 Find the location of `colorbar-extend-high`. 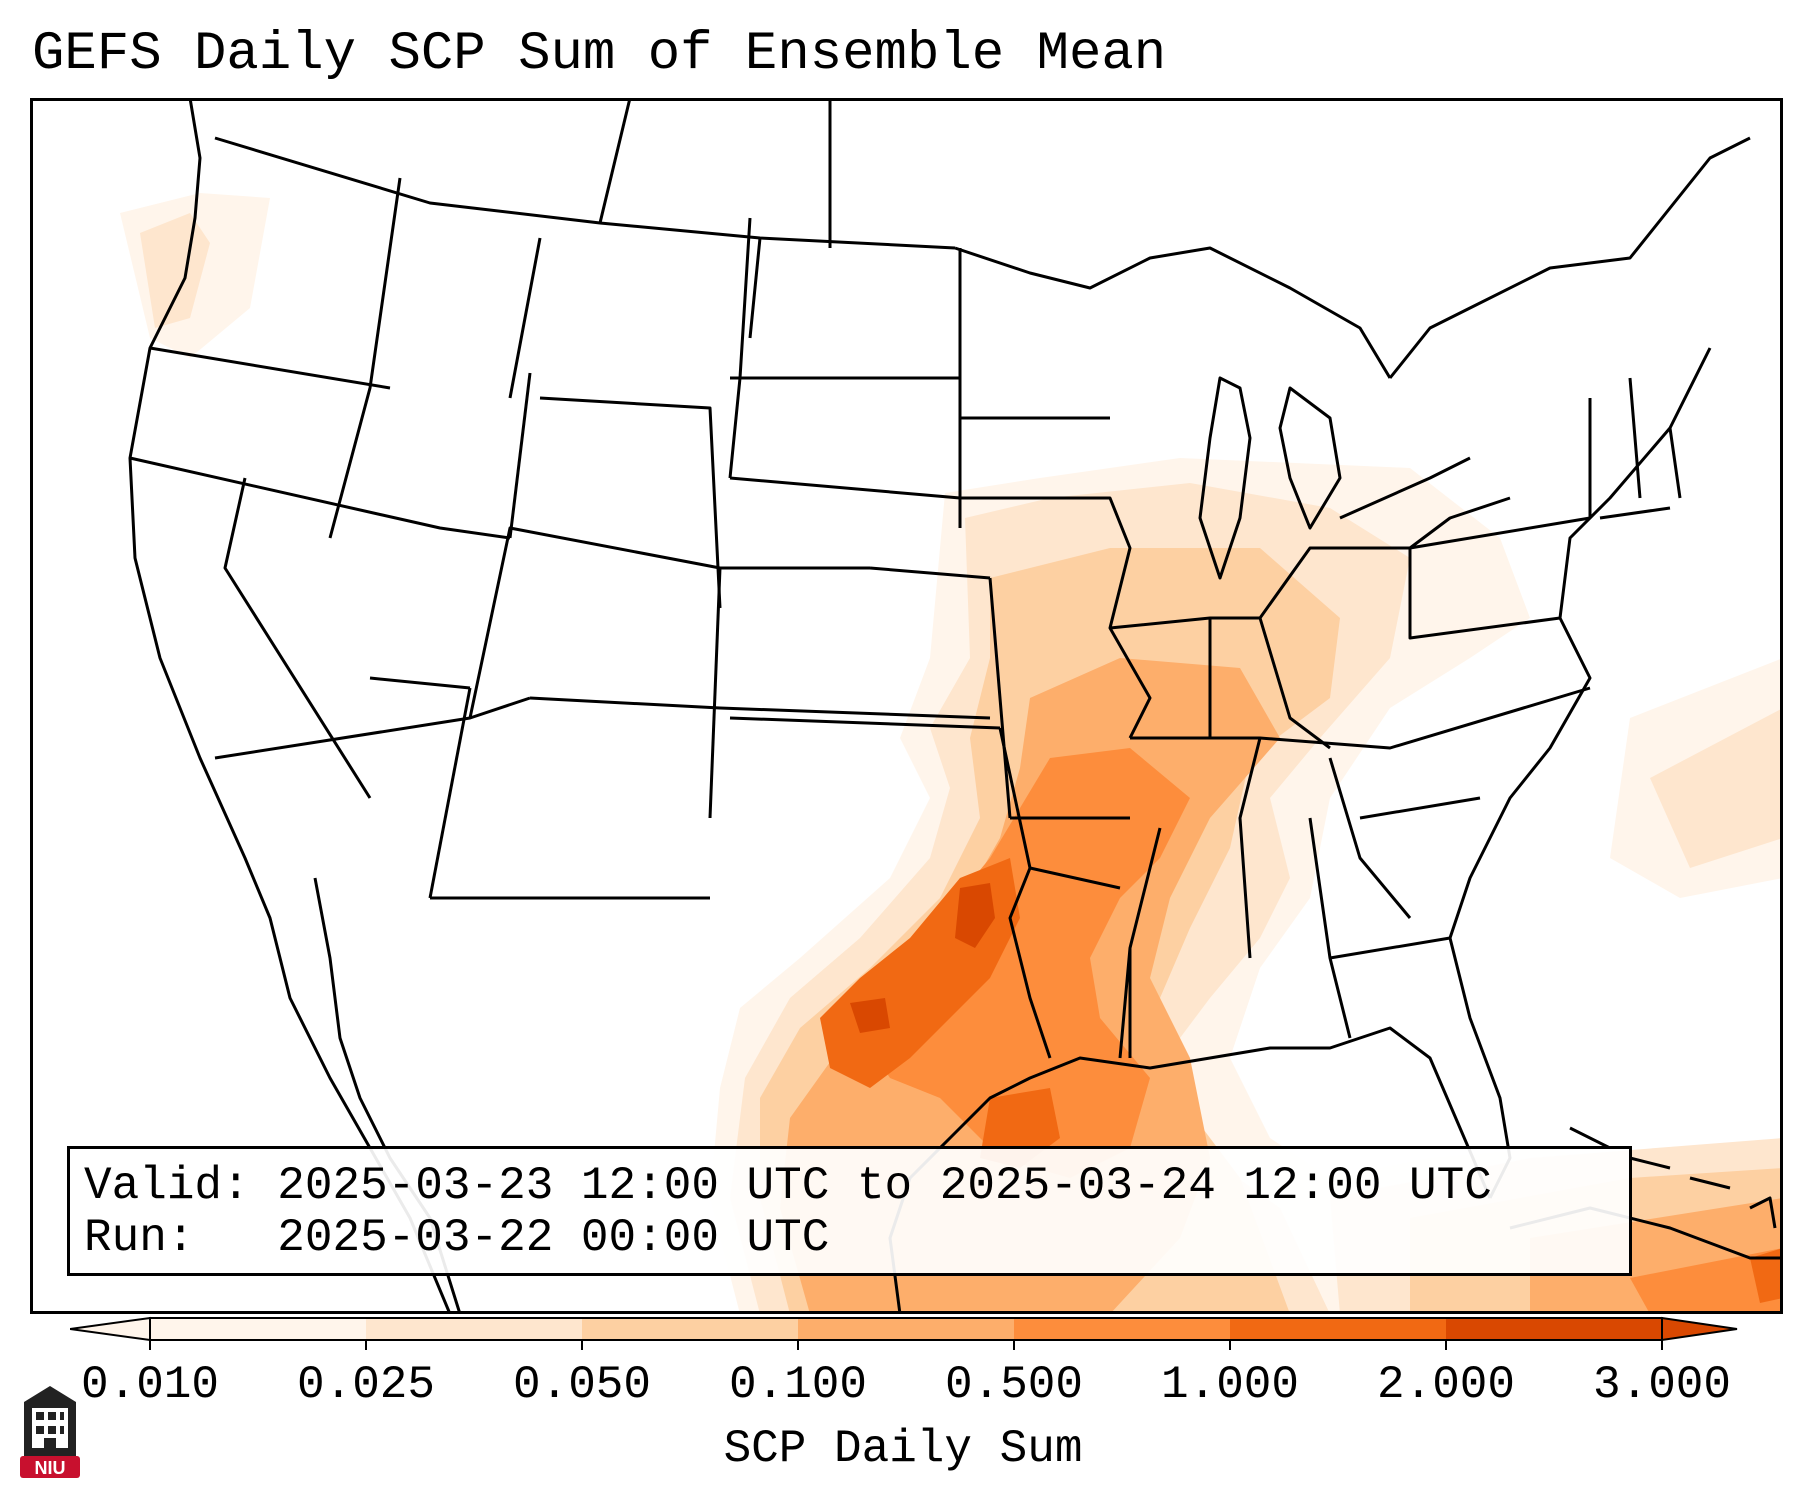

colorbar-extend-high is located at coordinates (1699, 1329).